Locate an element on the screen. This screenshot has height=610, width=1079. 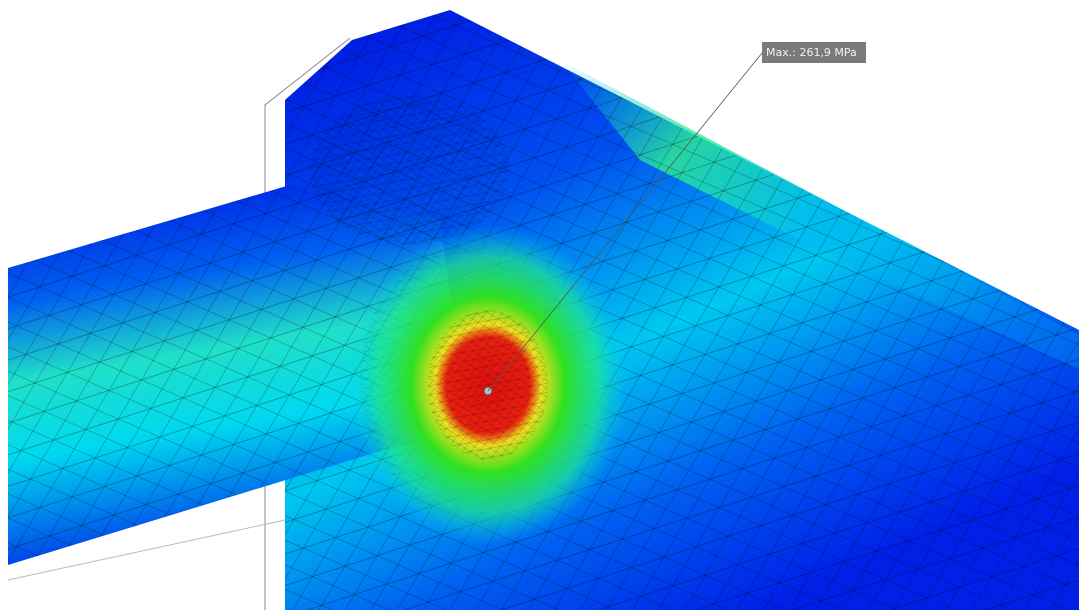
leader-line is located at coordinates (625, 222).